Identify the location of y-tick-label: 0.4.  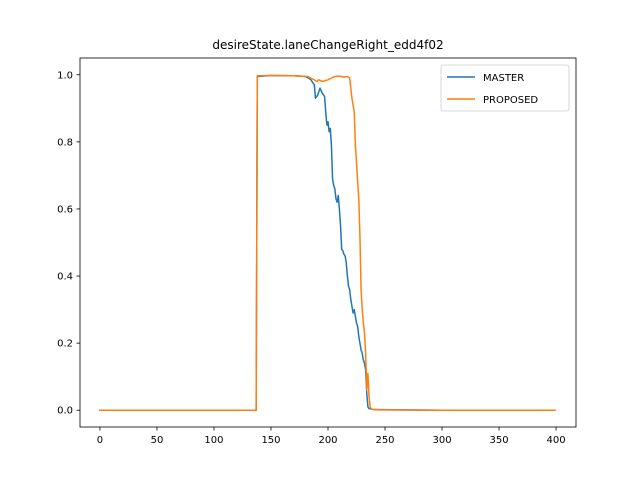
(65, 277).